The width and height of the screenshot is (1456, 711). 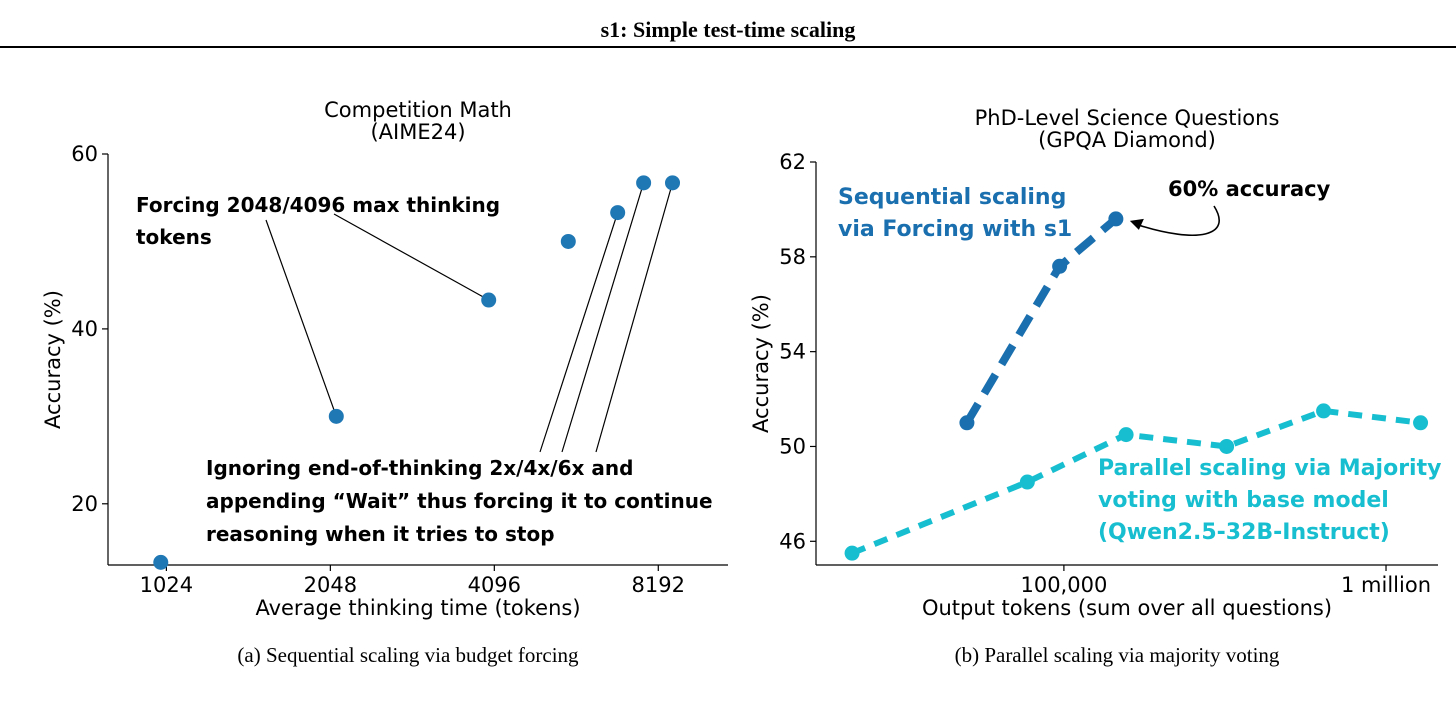 What do you see at coordinates (1243, 500) in the screenshot?
I see `series-label-parallel: voting with base model` at bounding box center [1243, 500].